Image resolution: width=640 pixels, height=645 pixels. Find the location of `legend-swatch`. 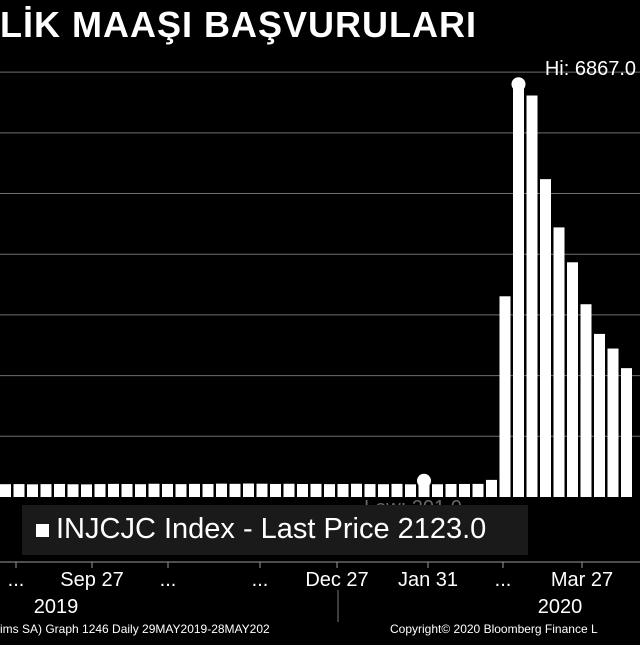

legend-swatch is located at coordinates (42, 530).